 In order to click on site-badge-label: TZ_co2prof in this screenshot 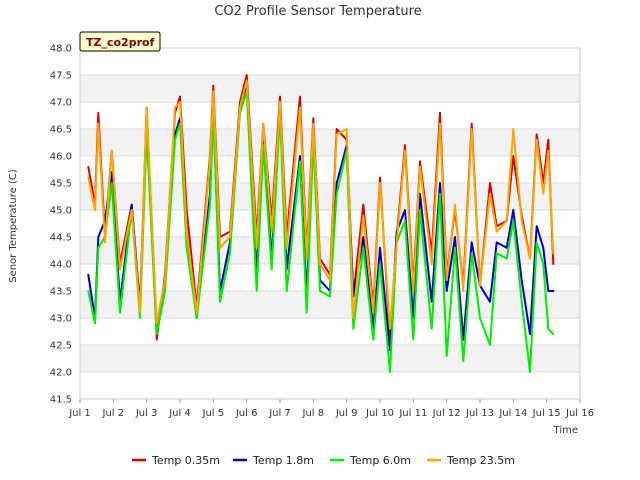, I will do `click(120, 42)`.